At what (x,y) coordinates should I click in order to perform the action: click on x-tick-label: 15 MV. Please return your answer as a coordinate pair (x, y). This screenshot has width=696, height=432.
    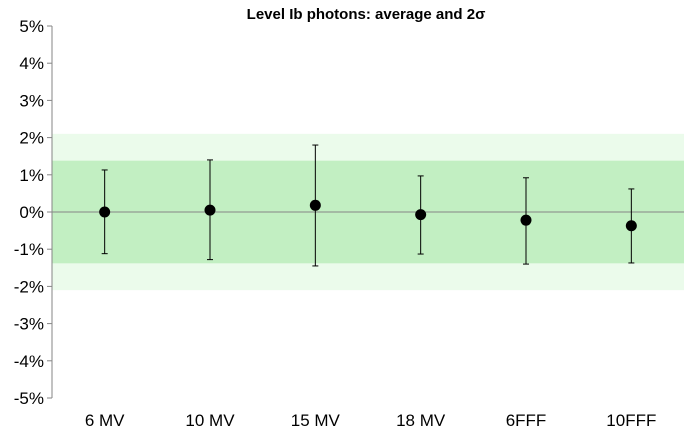
    Looking at the image, I should click on (316, 420).